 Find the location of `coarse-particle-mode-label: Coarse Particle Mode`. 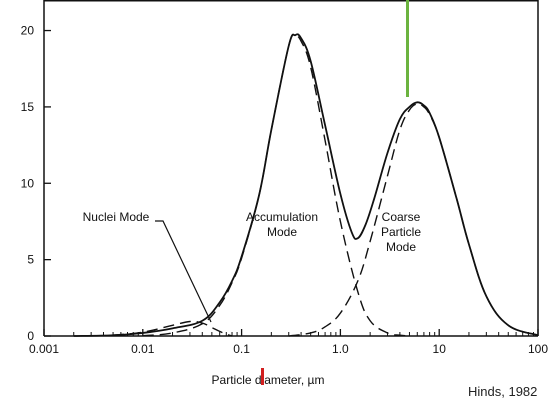

coarse-particle-mode-label: Coarse Particle Mode is located at coordinates (401, 232).